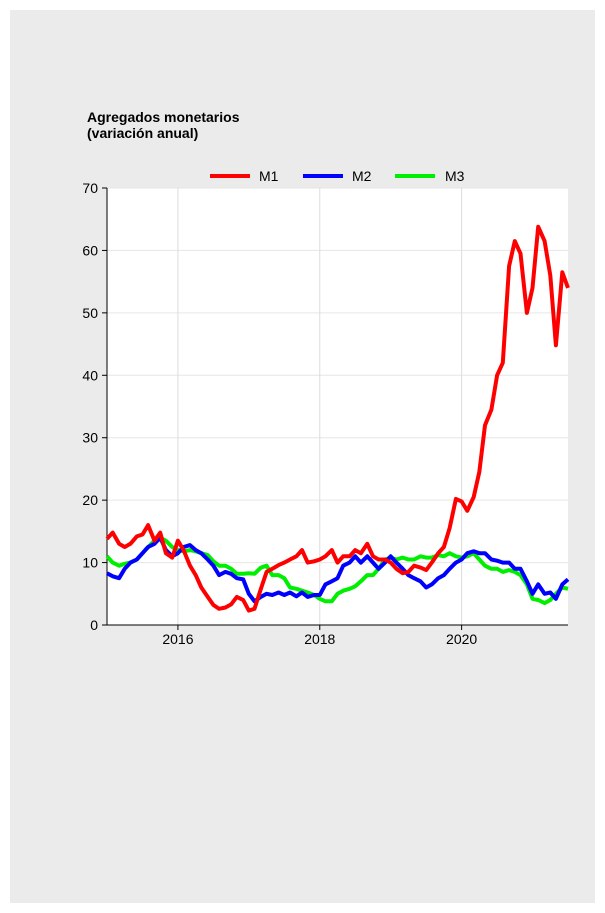 The width and height of the screenshot is (605, 913). I want to click on legend-label-m2: M2, so click(362, 176).